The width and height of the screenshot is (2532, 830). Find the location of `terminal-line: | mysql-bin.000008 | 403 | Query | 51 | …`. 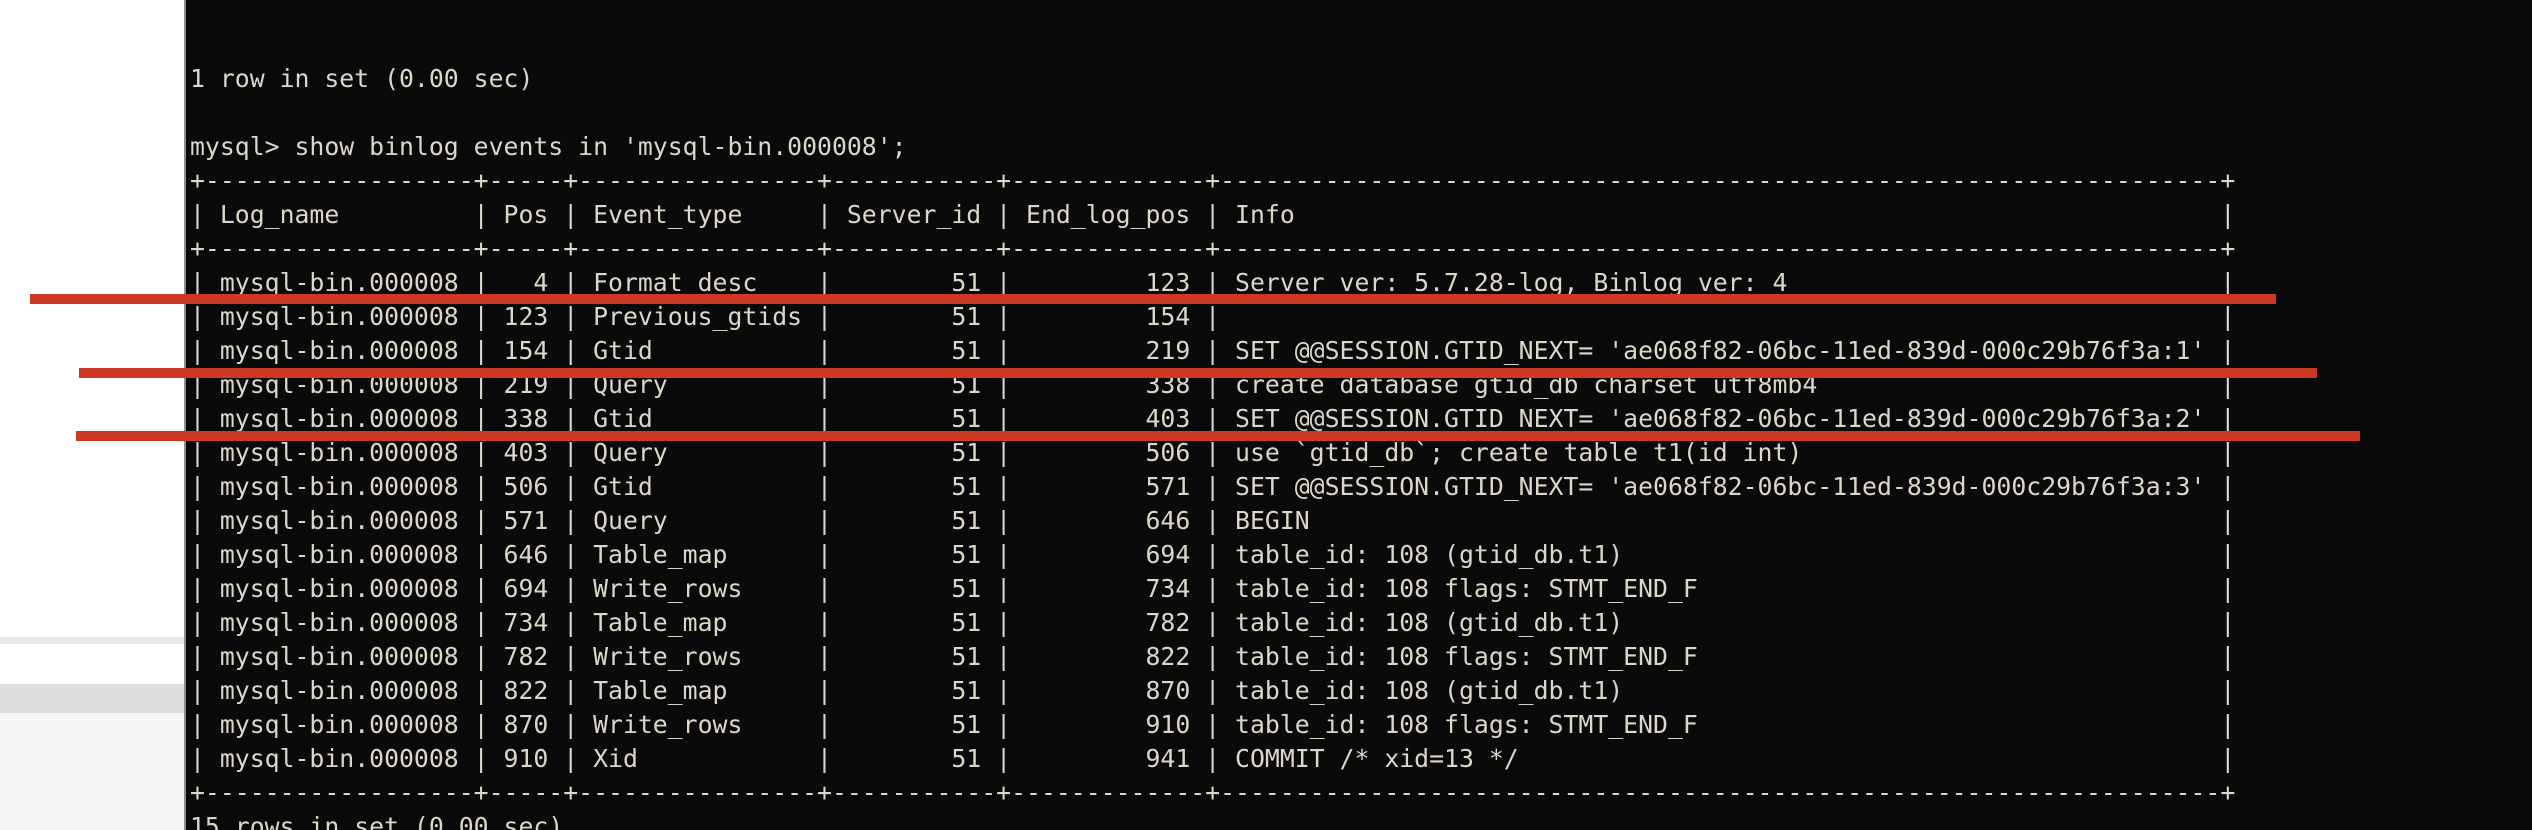

terminal-line: | mysql-bin.000008 | 403 | Query | 51 | … is located at coordinates (1213, 452).